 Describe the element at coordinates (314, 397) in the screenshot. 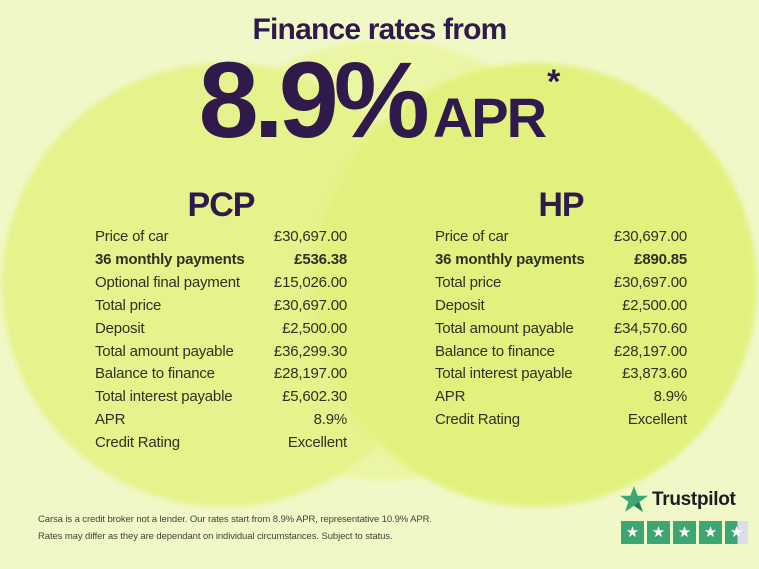

I see `row-value: £5,602.30` at that location.